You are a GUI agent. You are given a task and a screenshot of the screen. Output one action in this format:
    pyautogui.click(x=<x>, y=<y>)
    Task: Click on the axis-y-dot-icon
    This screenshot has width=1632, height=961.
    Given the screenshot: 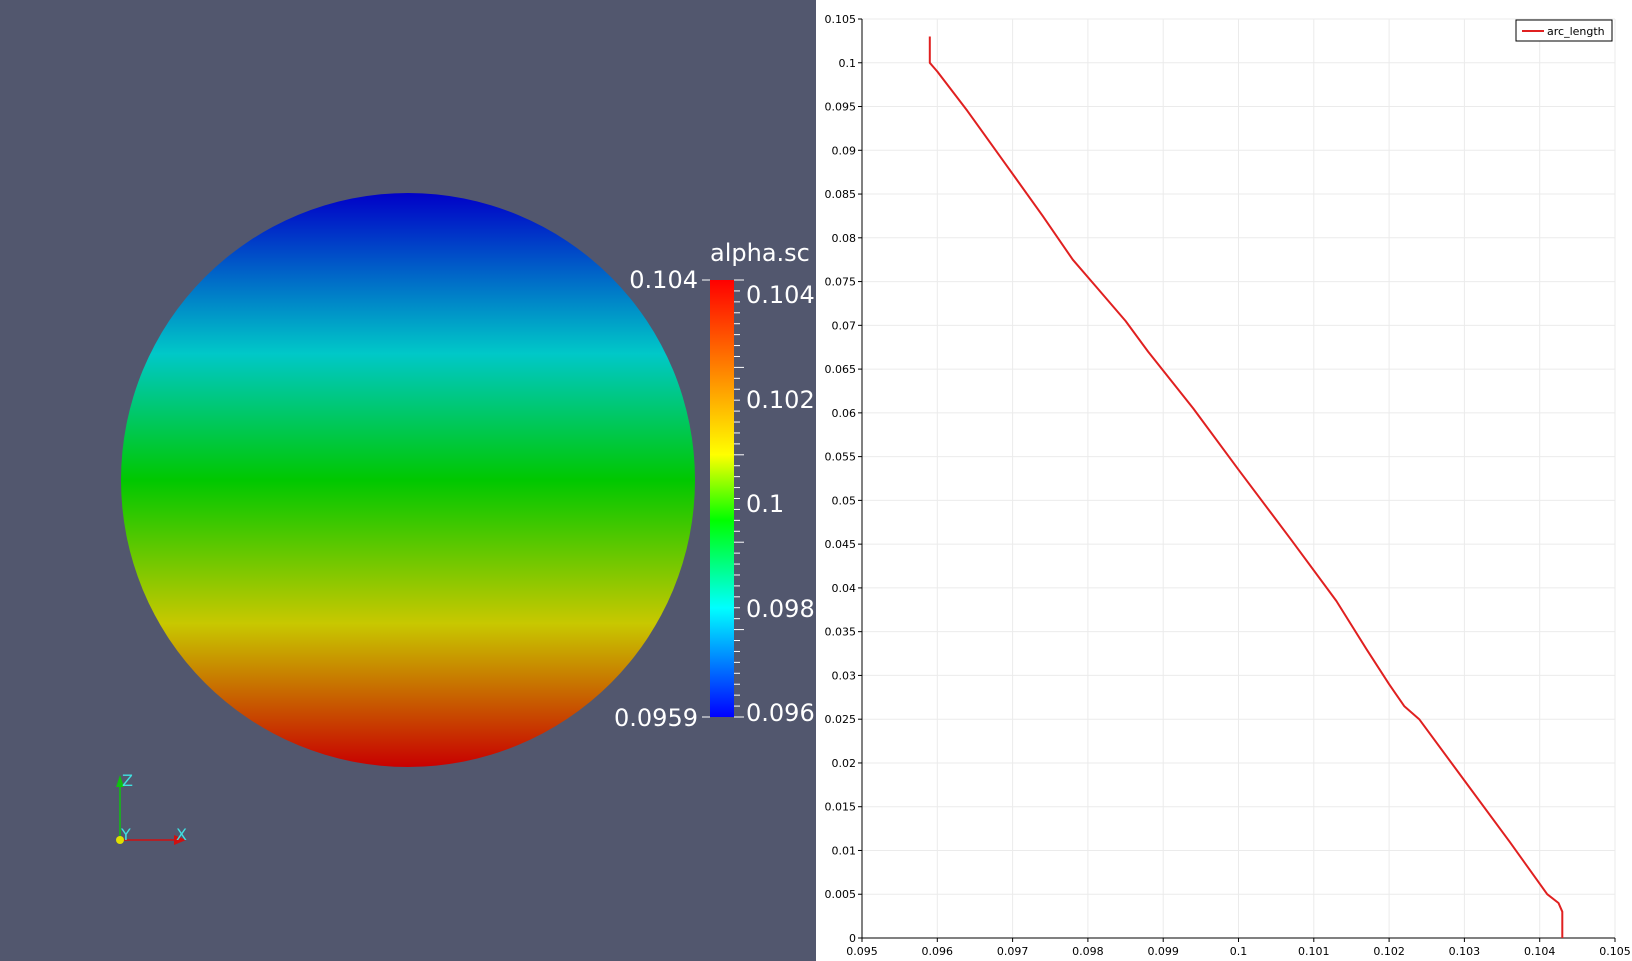 What is the action you would take?
    pyautogui.click(x=120, y=840)
    